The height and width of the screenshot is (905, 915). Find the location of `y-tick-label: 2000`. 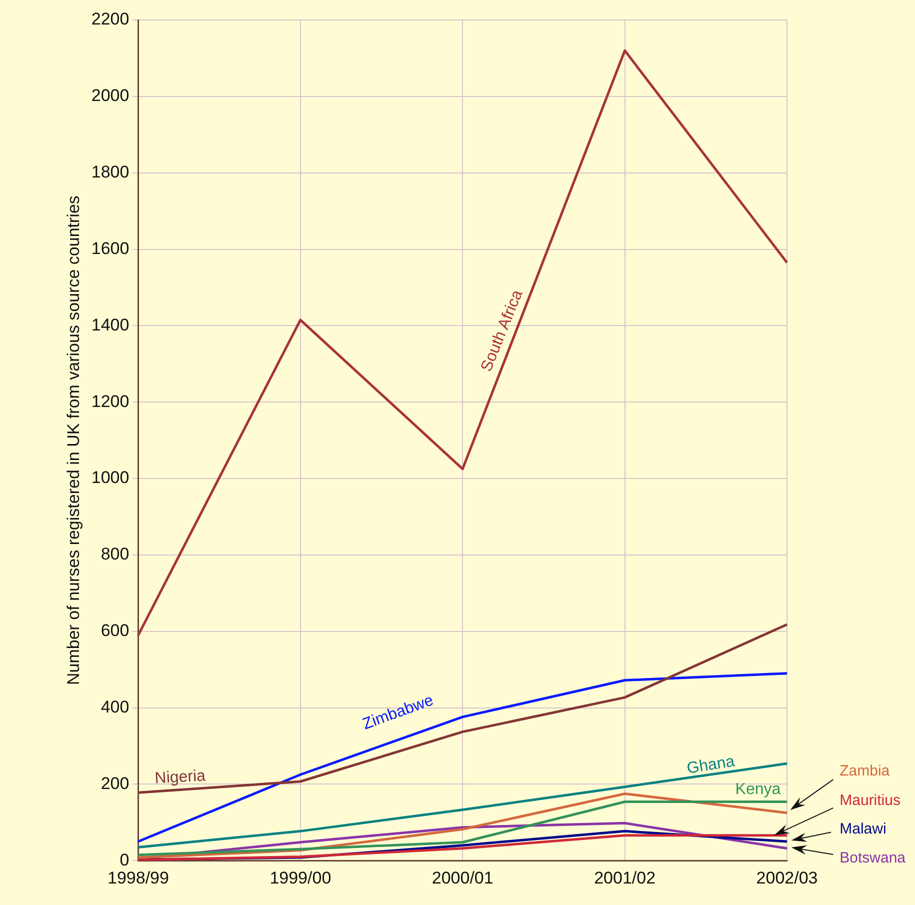

y-tick-label: 2000 is located at coordinates (110, 96).